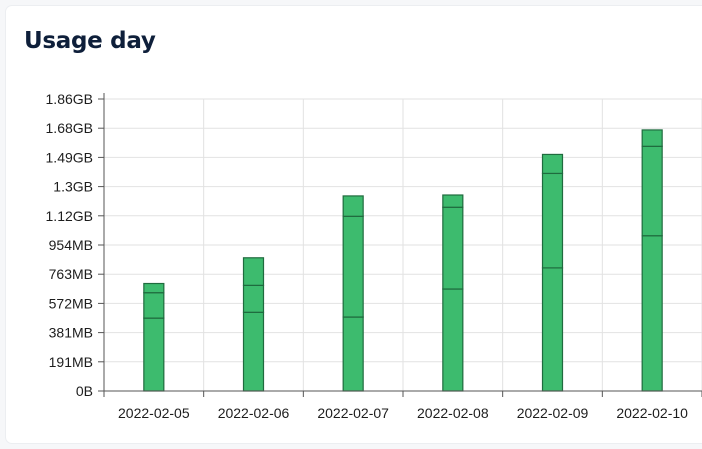  What do you see at coordinates (652, 413) in the screenshot?
I see `x-tick-label: 2022-02-10` at bounding box center [652, 413].